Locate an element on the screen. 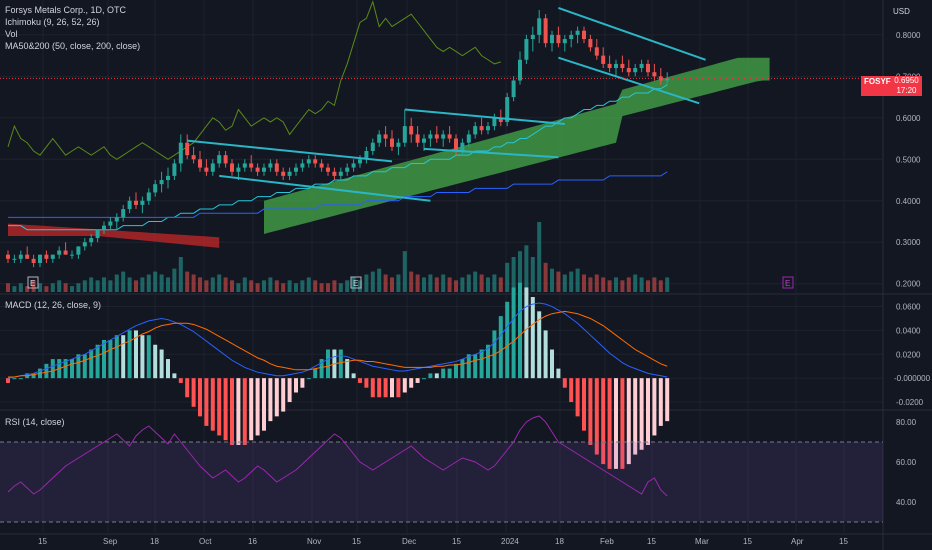 Image resolution: width=932 pixels, height=550 pixels. time-tick-label: Sep is located at coordinates (110, 541).